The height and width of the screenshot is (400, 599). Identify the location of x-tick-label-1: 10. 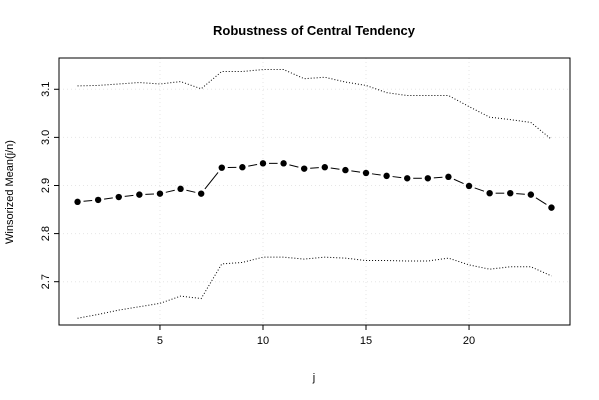
(263, 341).